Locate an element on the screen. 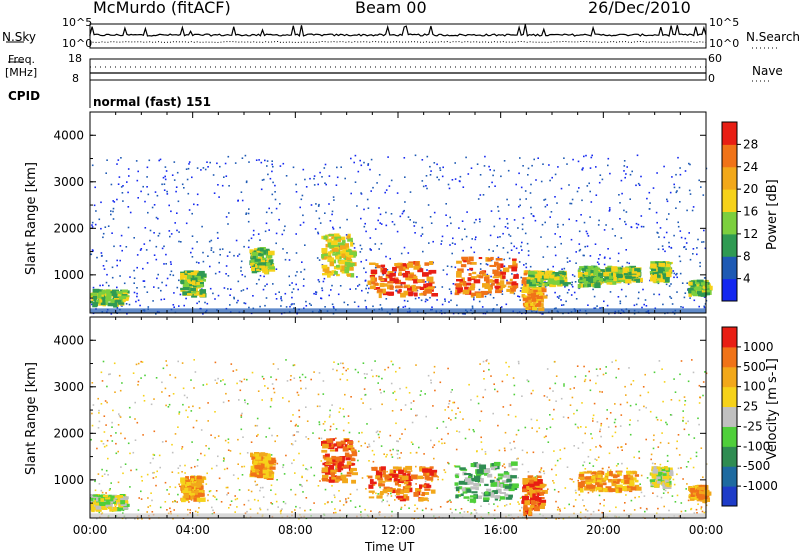 This screenshot has height=554, width=800. power-colorbar-cell is located at coordinates (729, 268).